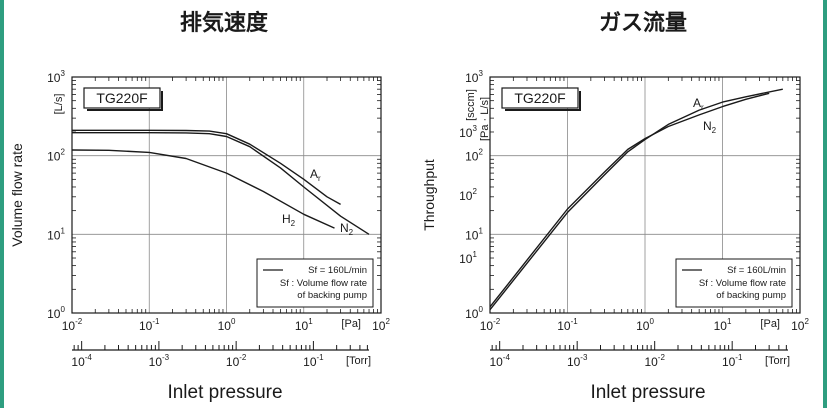 The height and width of the screenshot is (408, 827). I want to click on series-line-H2, so click(203, 189).